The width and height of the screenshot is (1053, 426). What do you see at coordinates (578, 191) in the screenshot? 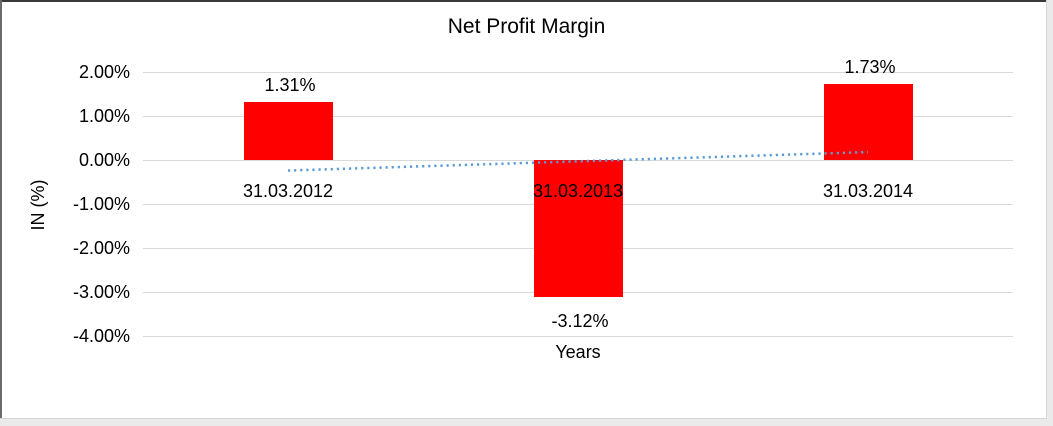
I see `x-category-label: 31.03.2013` at bounding box center [578, 191].